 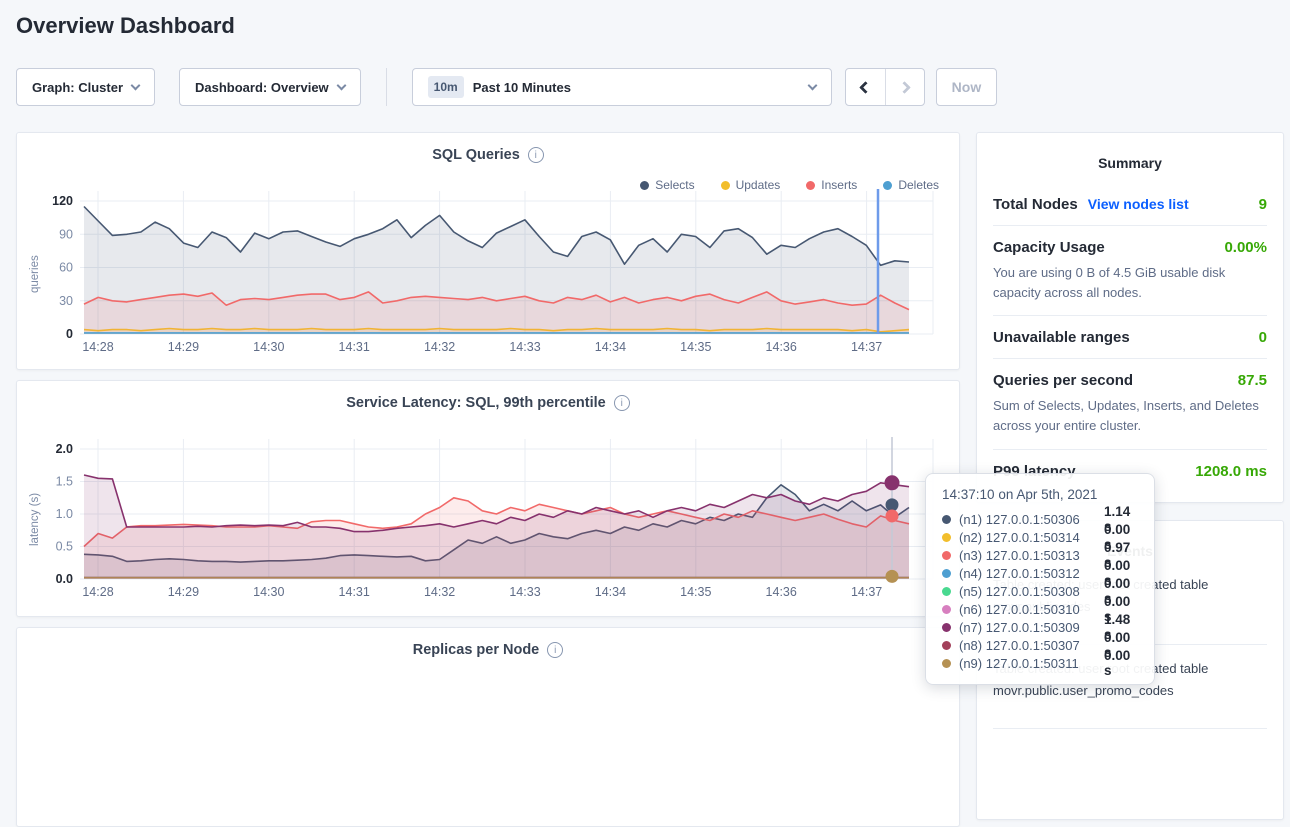 What do you see at coordinates (1019, 519) in the screenshot?
I see `tooltip-node-label: (n1) 127.0.0.1:50306` at bounding box center [1019, 519].